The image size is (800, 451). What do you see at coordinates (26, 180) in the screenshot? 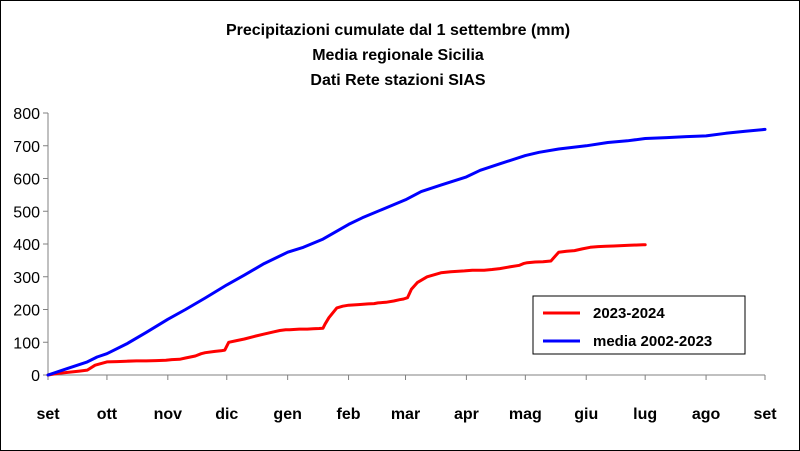
I see `y-tick-label: 600` at bounding box center [26, 180].